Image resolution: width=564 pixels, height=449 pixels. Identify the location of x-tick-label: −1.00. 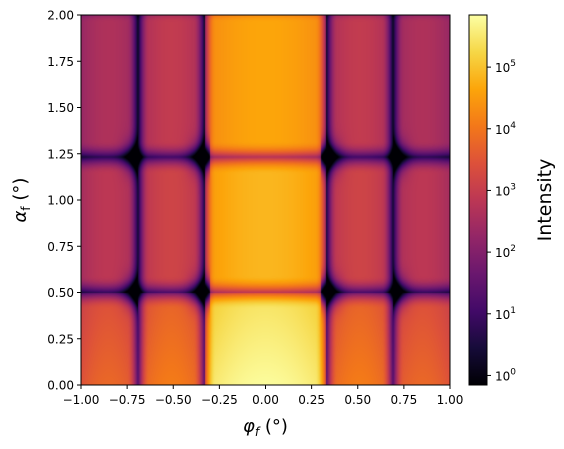
(81, 400).